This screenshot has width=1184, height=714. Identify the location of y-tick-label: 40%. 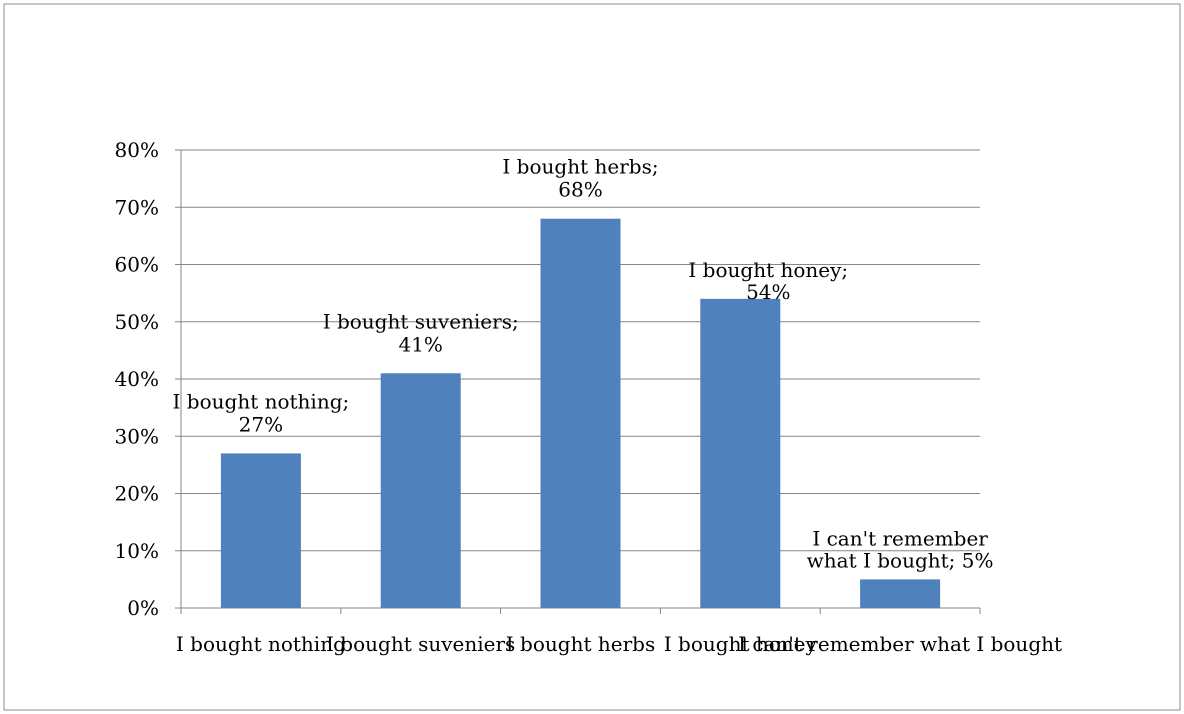
(137, 379).